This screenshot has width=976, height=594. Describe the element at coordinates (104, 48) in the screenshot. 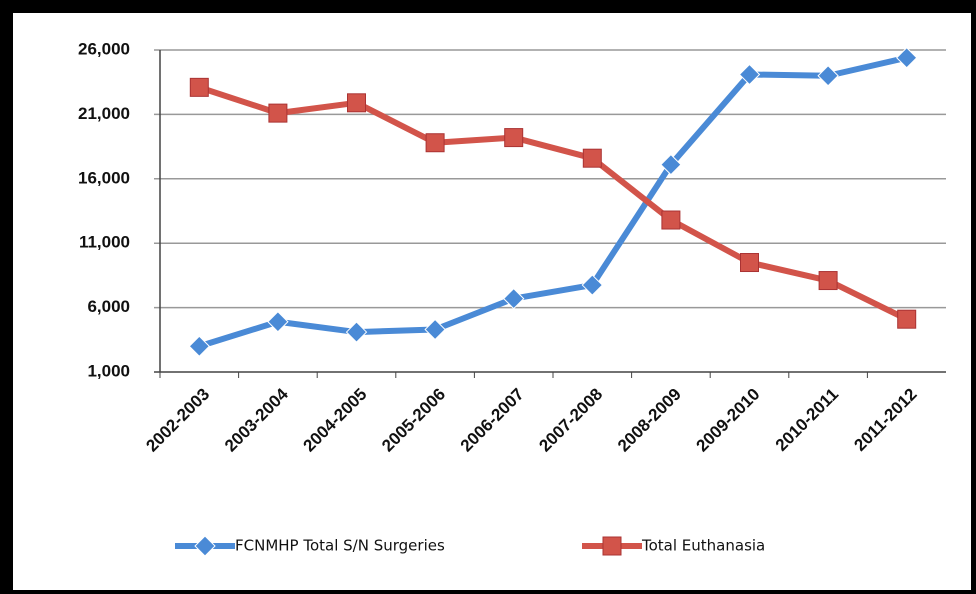

I see `y-tick-label: 26,000` at that location.